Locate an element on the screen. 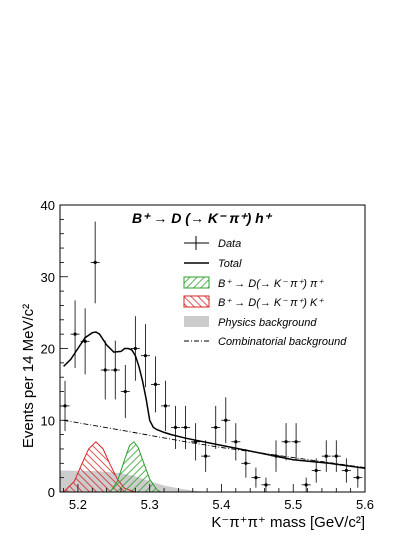  x-tick-label: 5.2 is located at coordinates (78, 504).